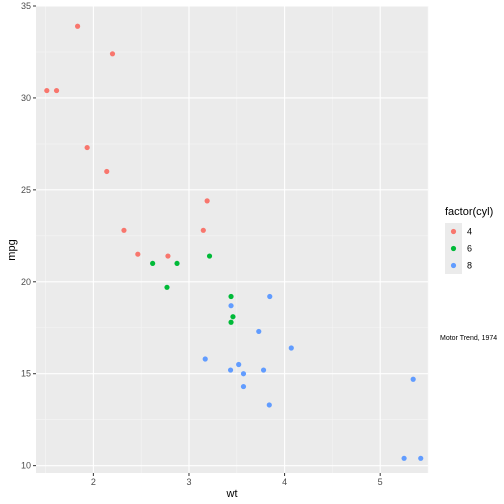 Image resolution: width=504 pixels, height=504 pixels. Describe the element at coordinates (188, 482) in the screenshot. I see `x-tick-label: 3` at that location.